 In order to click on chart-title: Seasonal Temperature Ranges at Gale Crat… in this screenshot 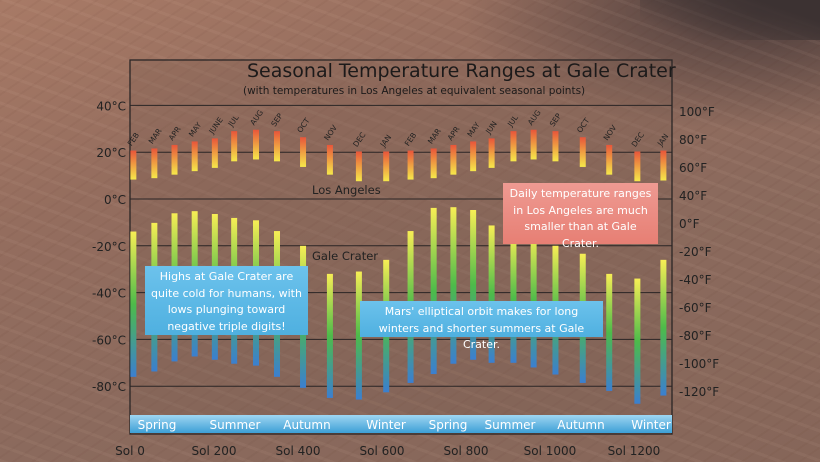, I will do `click(461, 71)`.